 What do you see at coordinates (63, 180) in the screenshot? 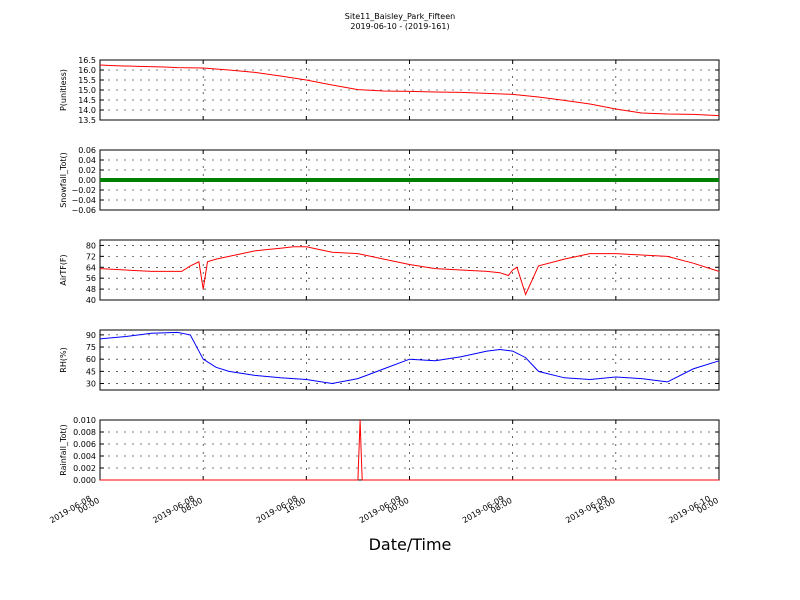
I see `y-axis-label: Snowfall_Tot()` at bounding box center [63, 180].